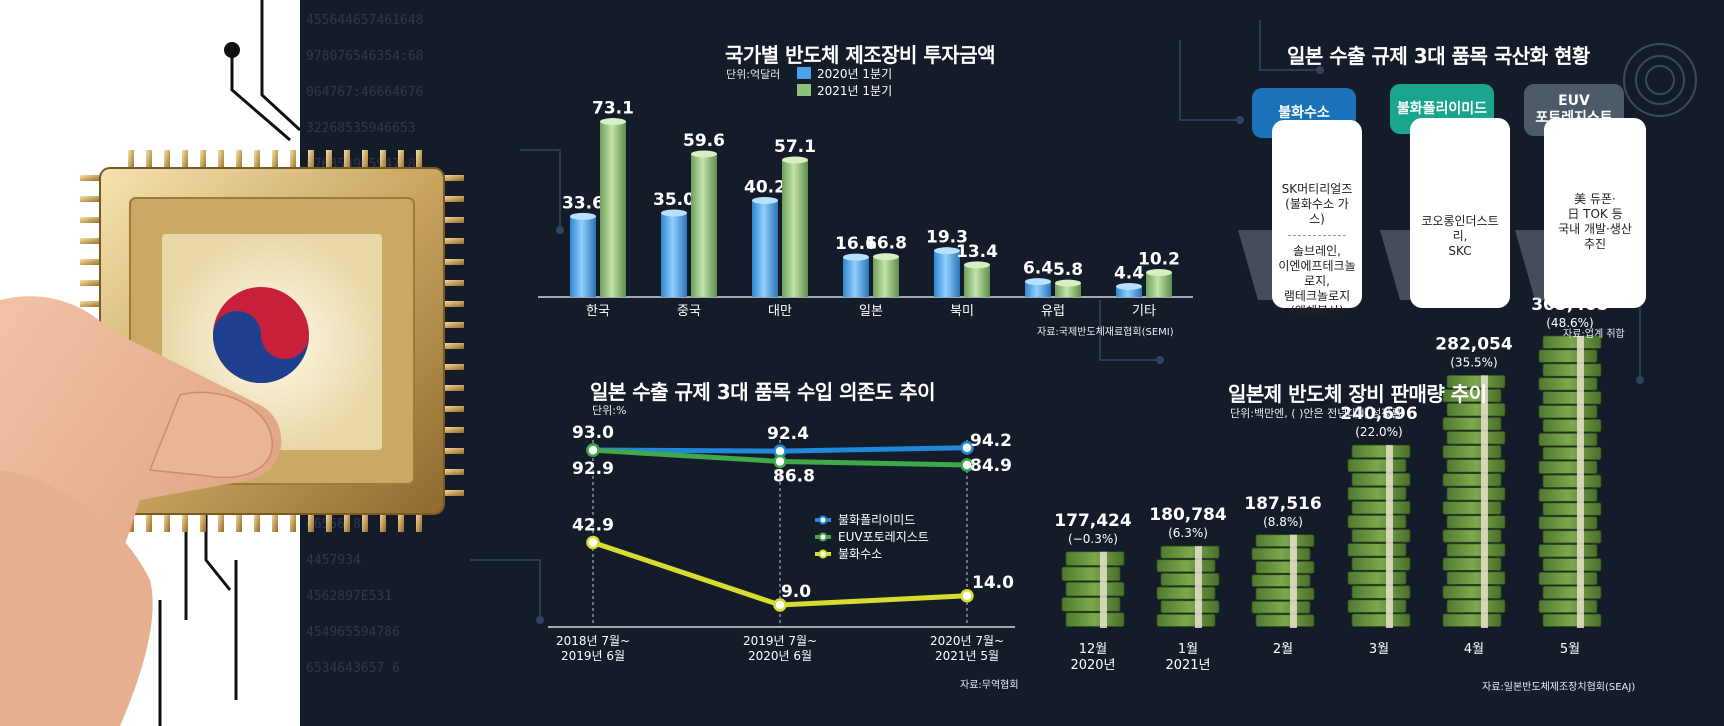  What do you see at coordinates (962, 311) in the screenshot?
I see `bar-category-label: 북미` at bounding box center [962, 311].